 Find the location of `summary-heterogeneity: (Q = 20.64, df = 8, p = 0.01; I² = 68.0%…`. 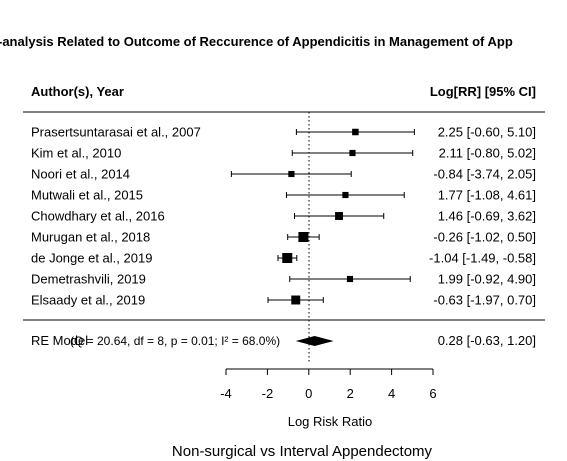

summary-heterogeneity: (Q = 20.64, df = 8, p = 0.01; I² = 68.0%… is located at coordinates (175, 341).